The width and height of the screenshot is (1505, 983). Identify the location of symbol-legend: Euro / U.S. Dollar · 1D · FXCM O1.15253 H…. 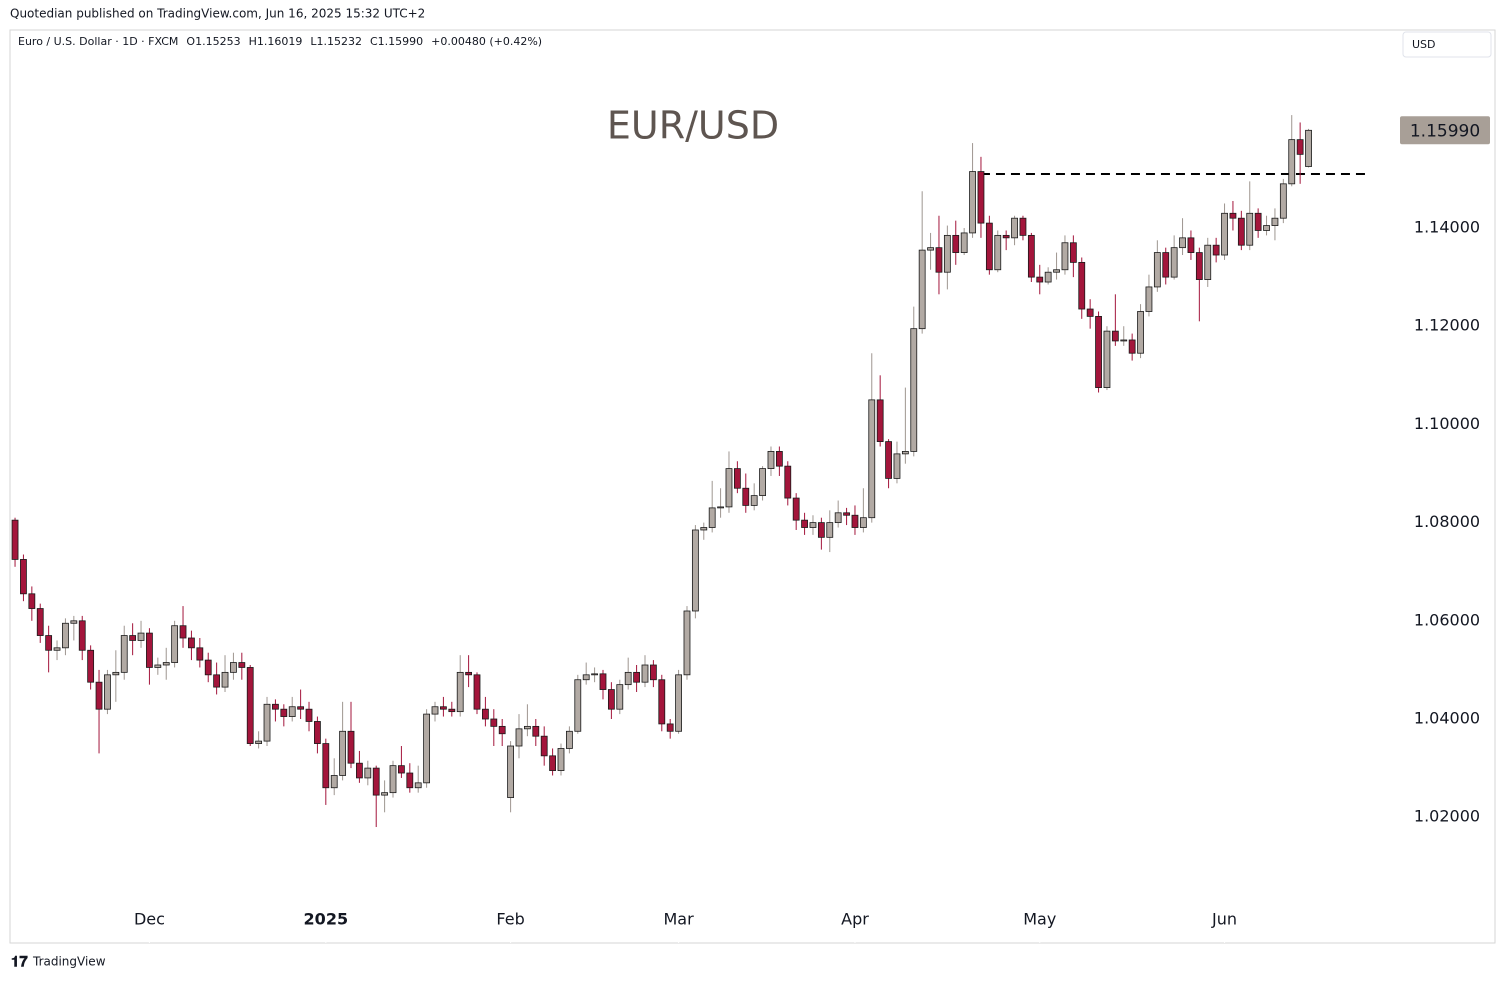
(280, 41).